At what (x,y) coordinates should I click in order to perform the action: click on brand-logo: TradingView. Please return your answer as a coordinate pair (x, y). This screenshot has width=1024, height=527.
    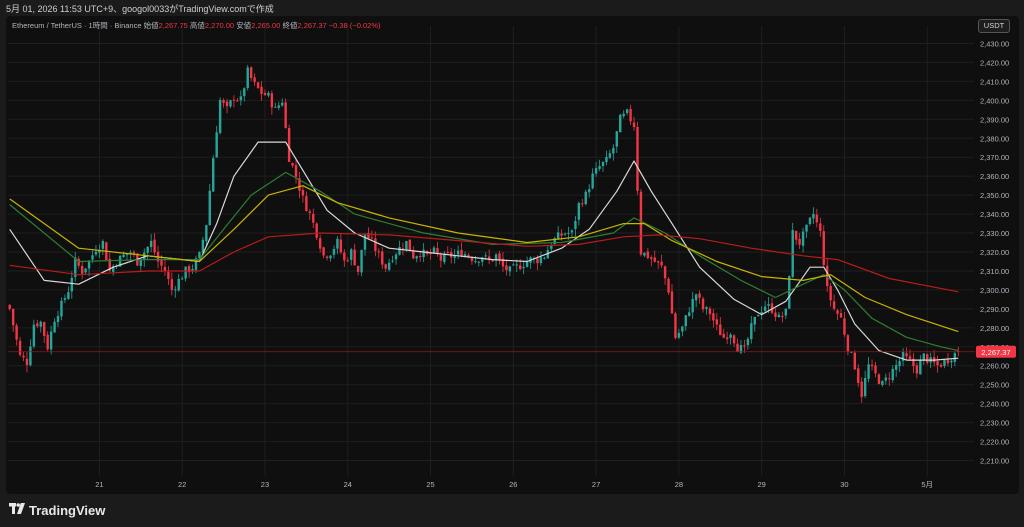
    Looking at the image, I should click on (57, 510).